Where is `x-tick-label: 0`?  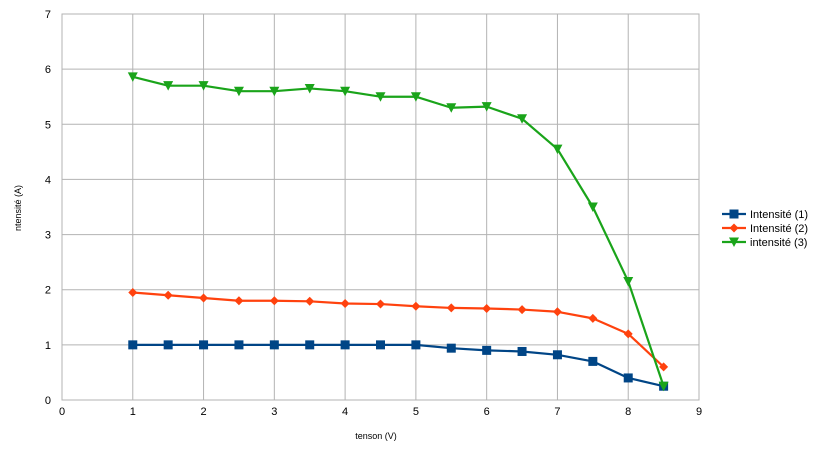
x-tick-label: 0 is located at coordinates (62, 412).